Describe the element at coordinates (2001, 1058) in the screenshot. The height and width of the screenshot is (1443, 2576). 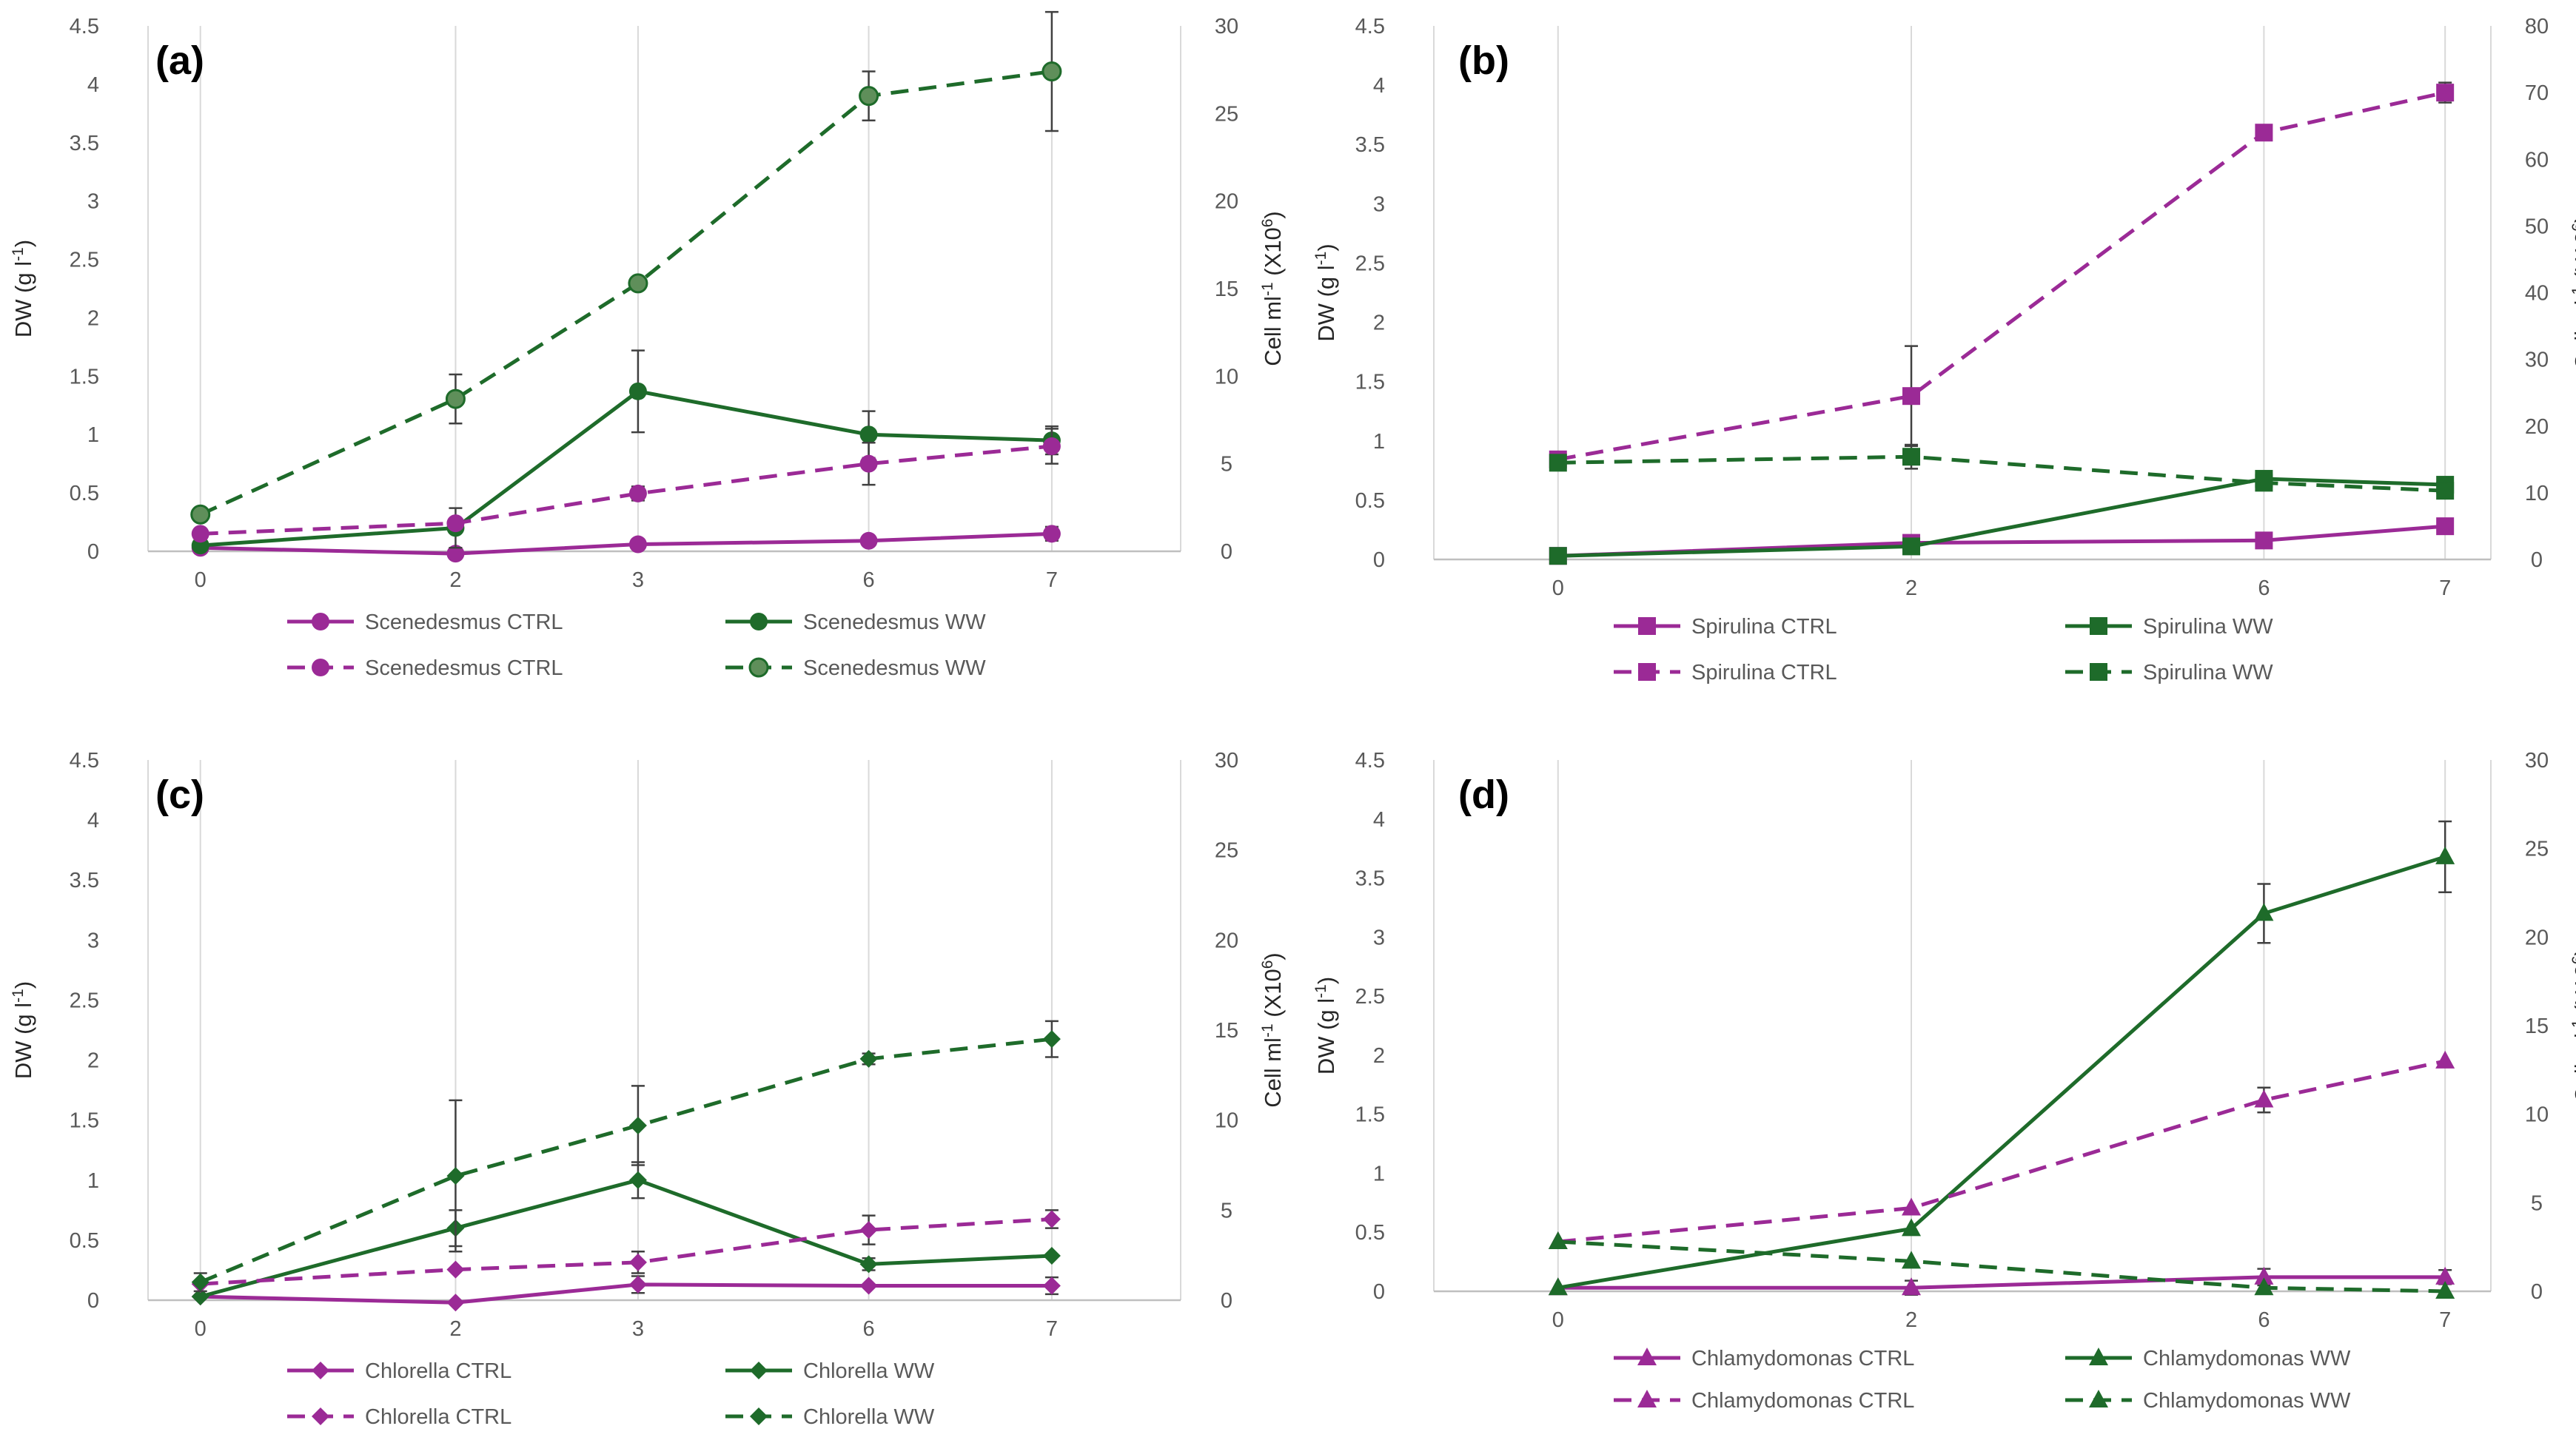
I see `series-chlamydomonas-ww-solid` at that location.